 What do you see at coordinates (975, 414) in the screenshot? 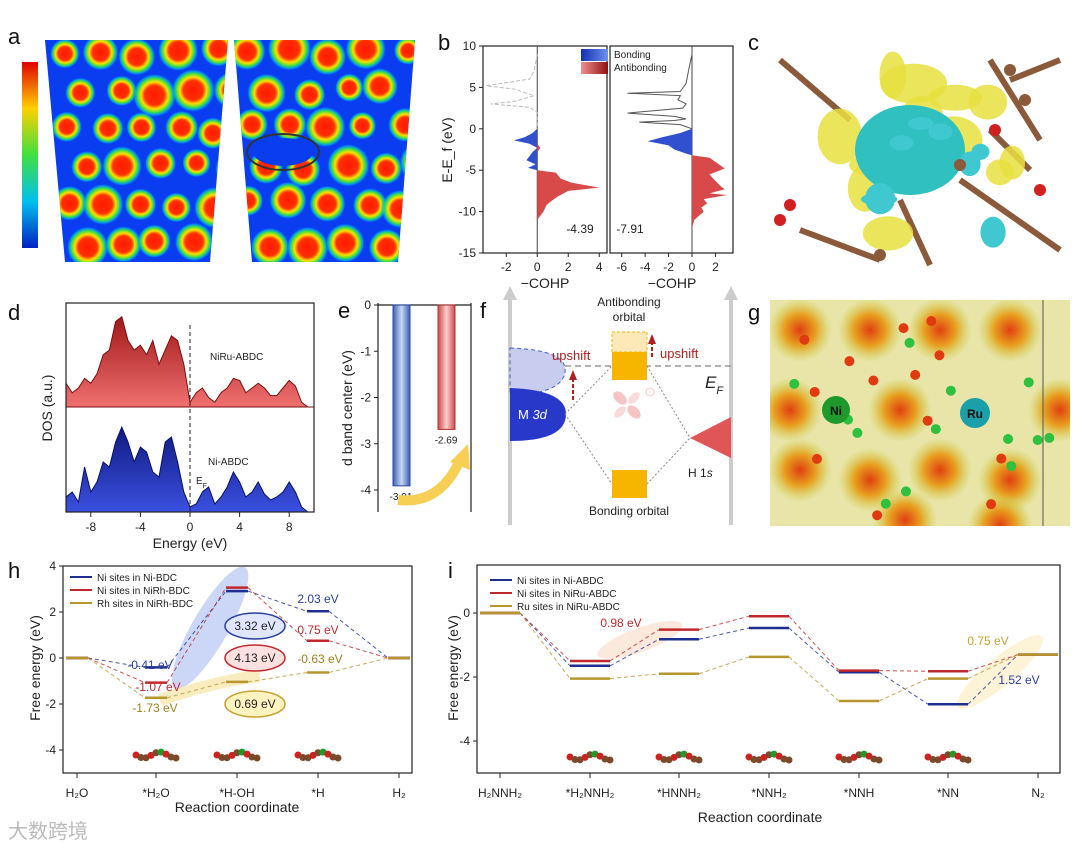
I see `ru-atom-label: Ru` at bounding box center [975, 414].